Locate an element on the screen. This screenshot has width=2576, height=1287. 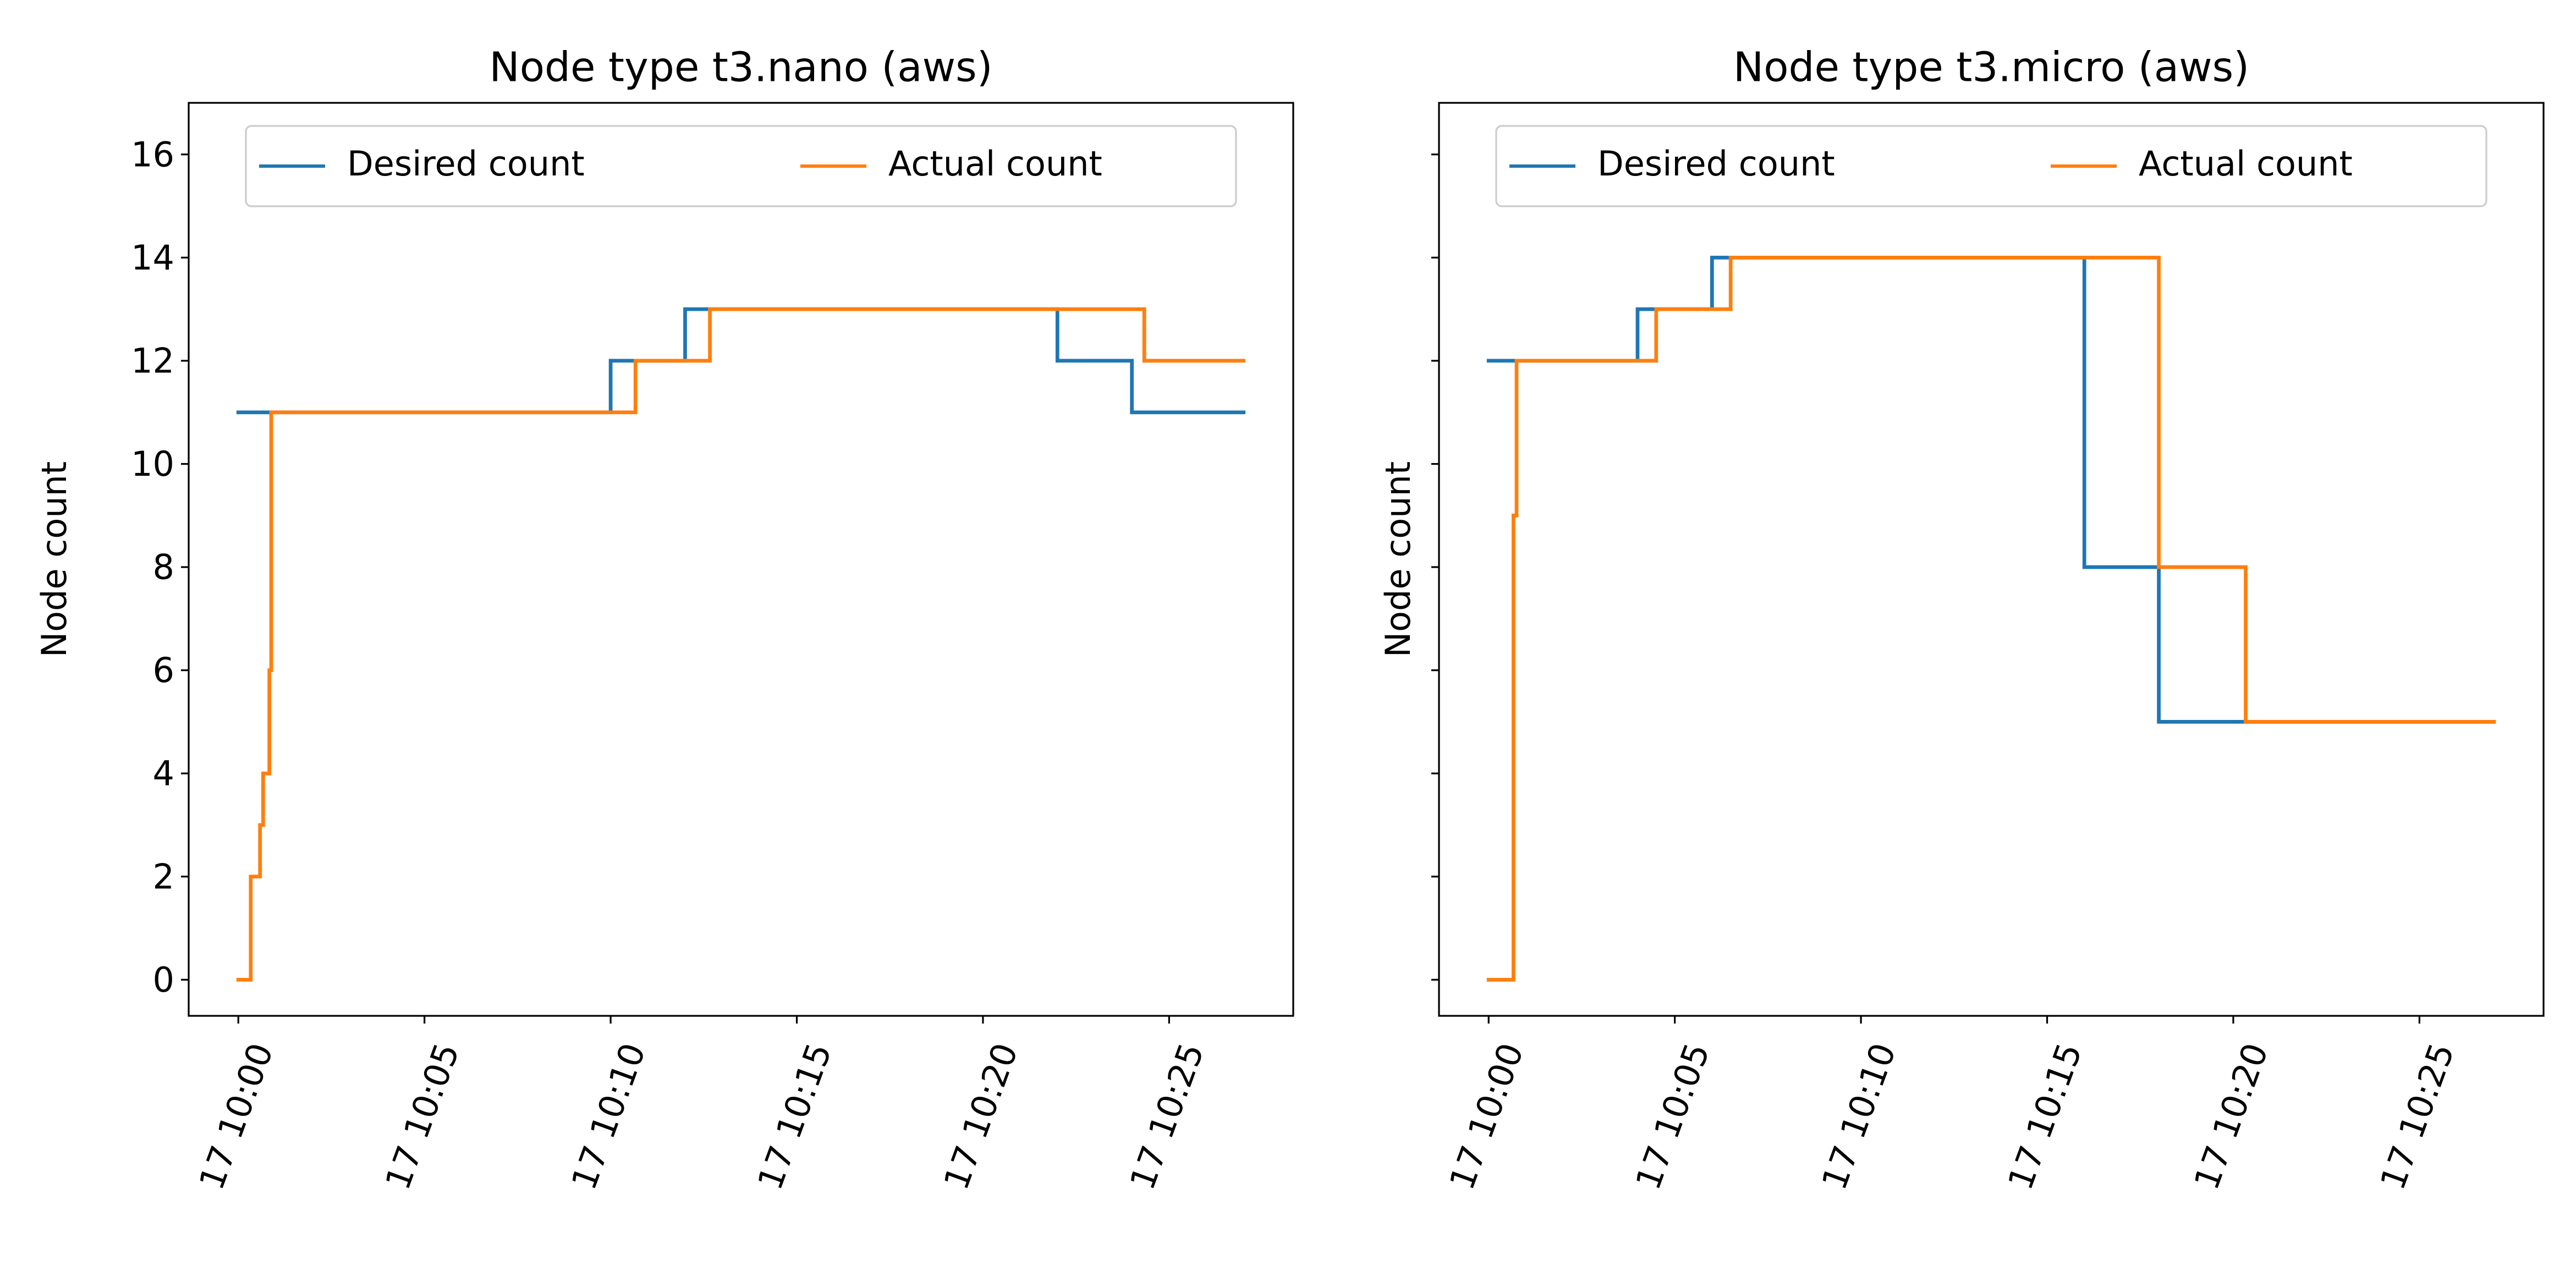
y-axis is located at coordinates (1435, 567).